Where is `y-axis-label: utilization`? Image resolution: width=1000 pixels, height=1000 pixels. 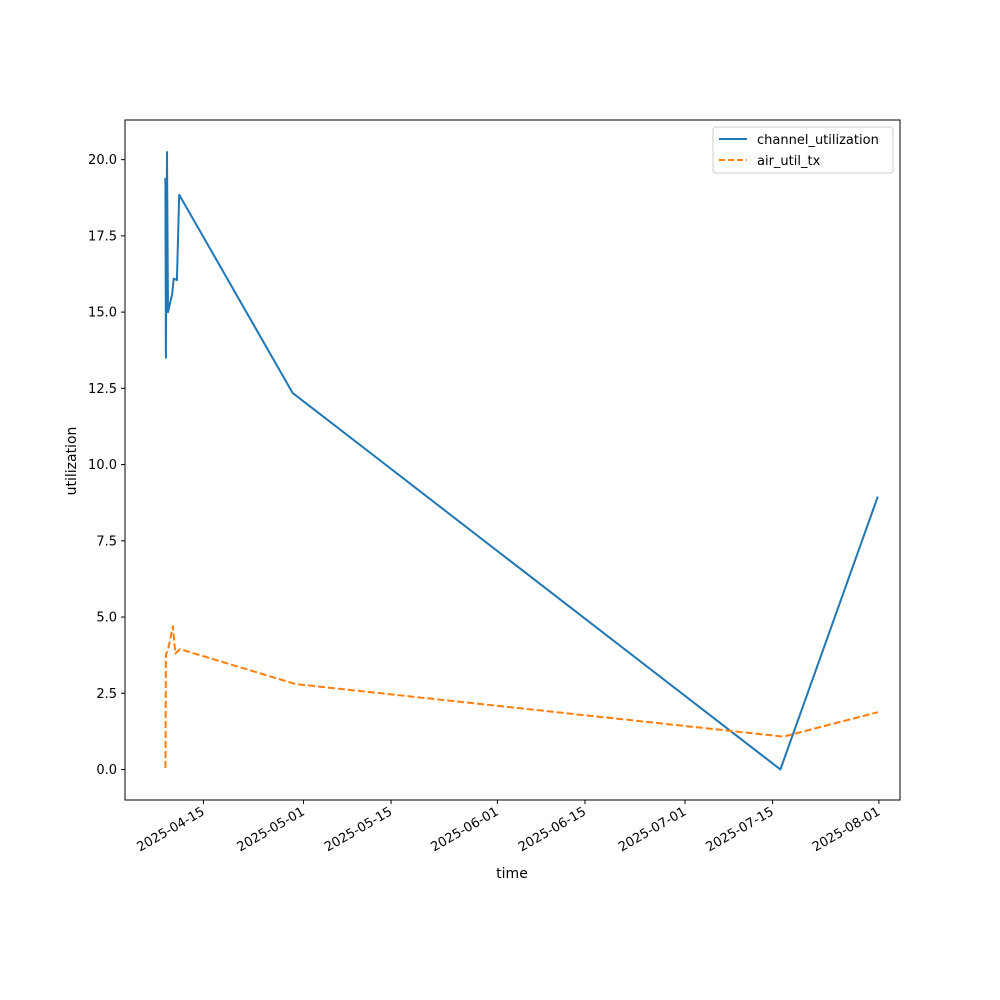 y-axis-label: utilization is located at coordinates (72, 461).